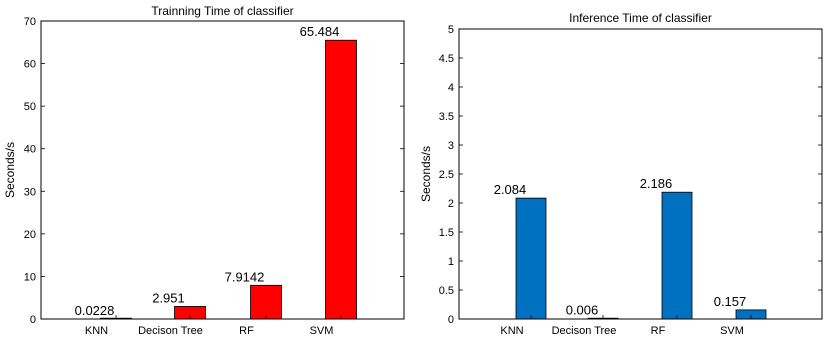 Image resolution: width=824 pixels, height=344 pixels. I want to click on y-tick-label: 1.5, so click(446, 233).